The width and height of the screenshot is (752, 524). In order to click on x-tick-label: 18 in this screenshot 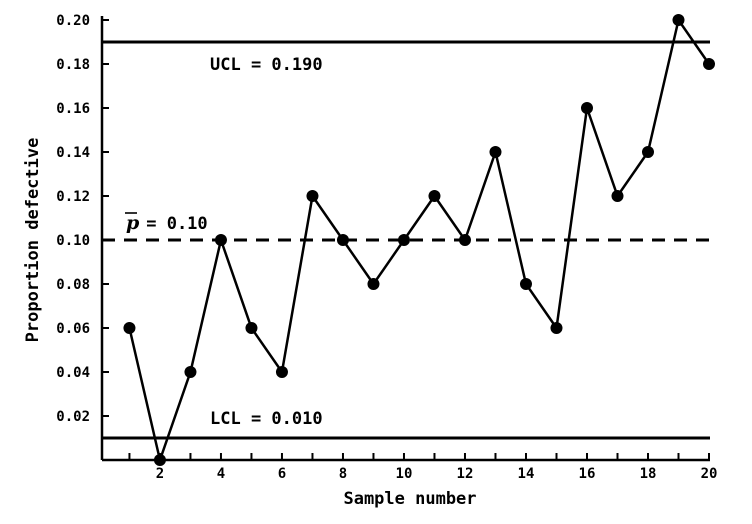, I will do `click(648, 474)`.